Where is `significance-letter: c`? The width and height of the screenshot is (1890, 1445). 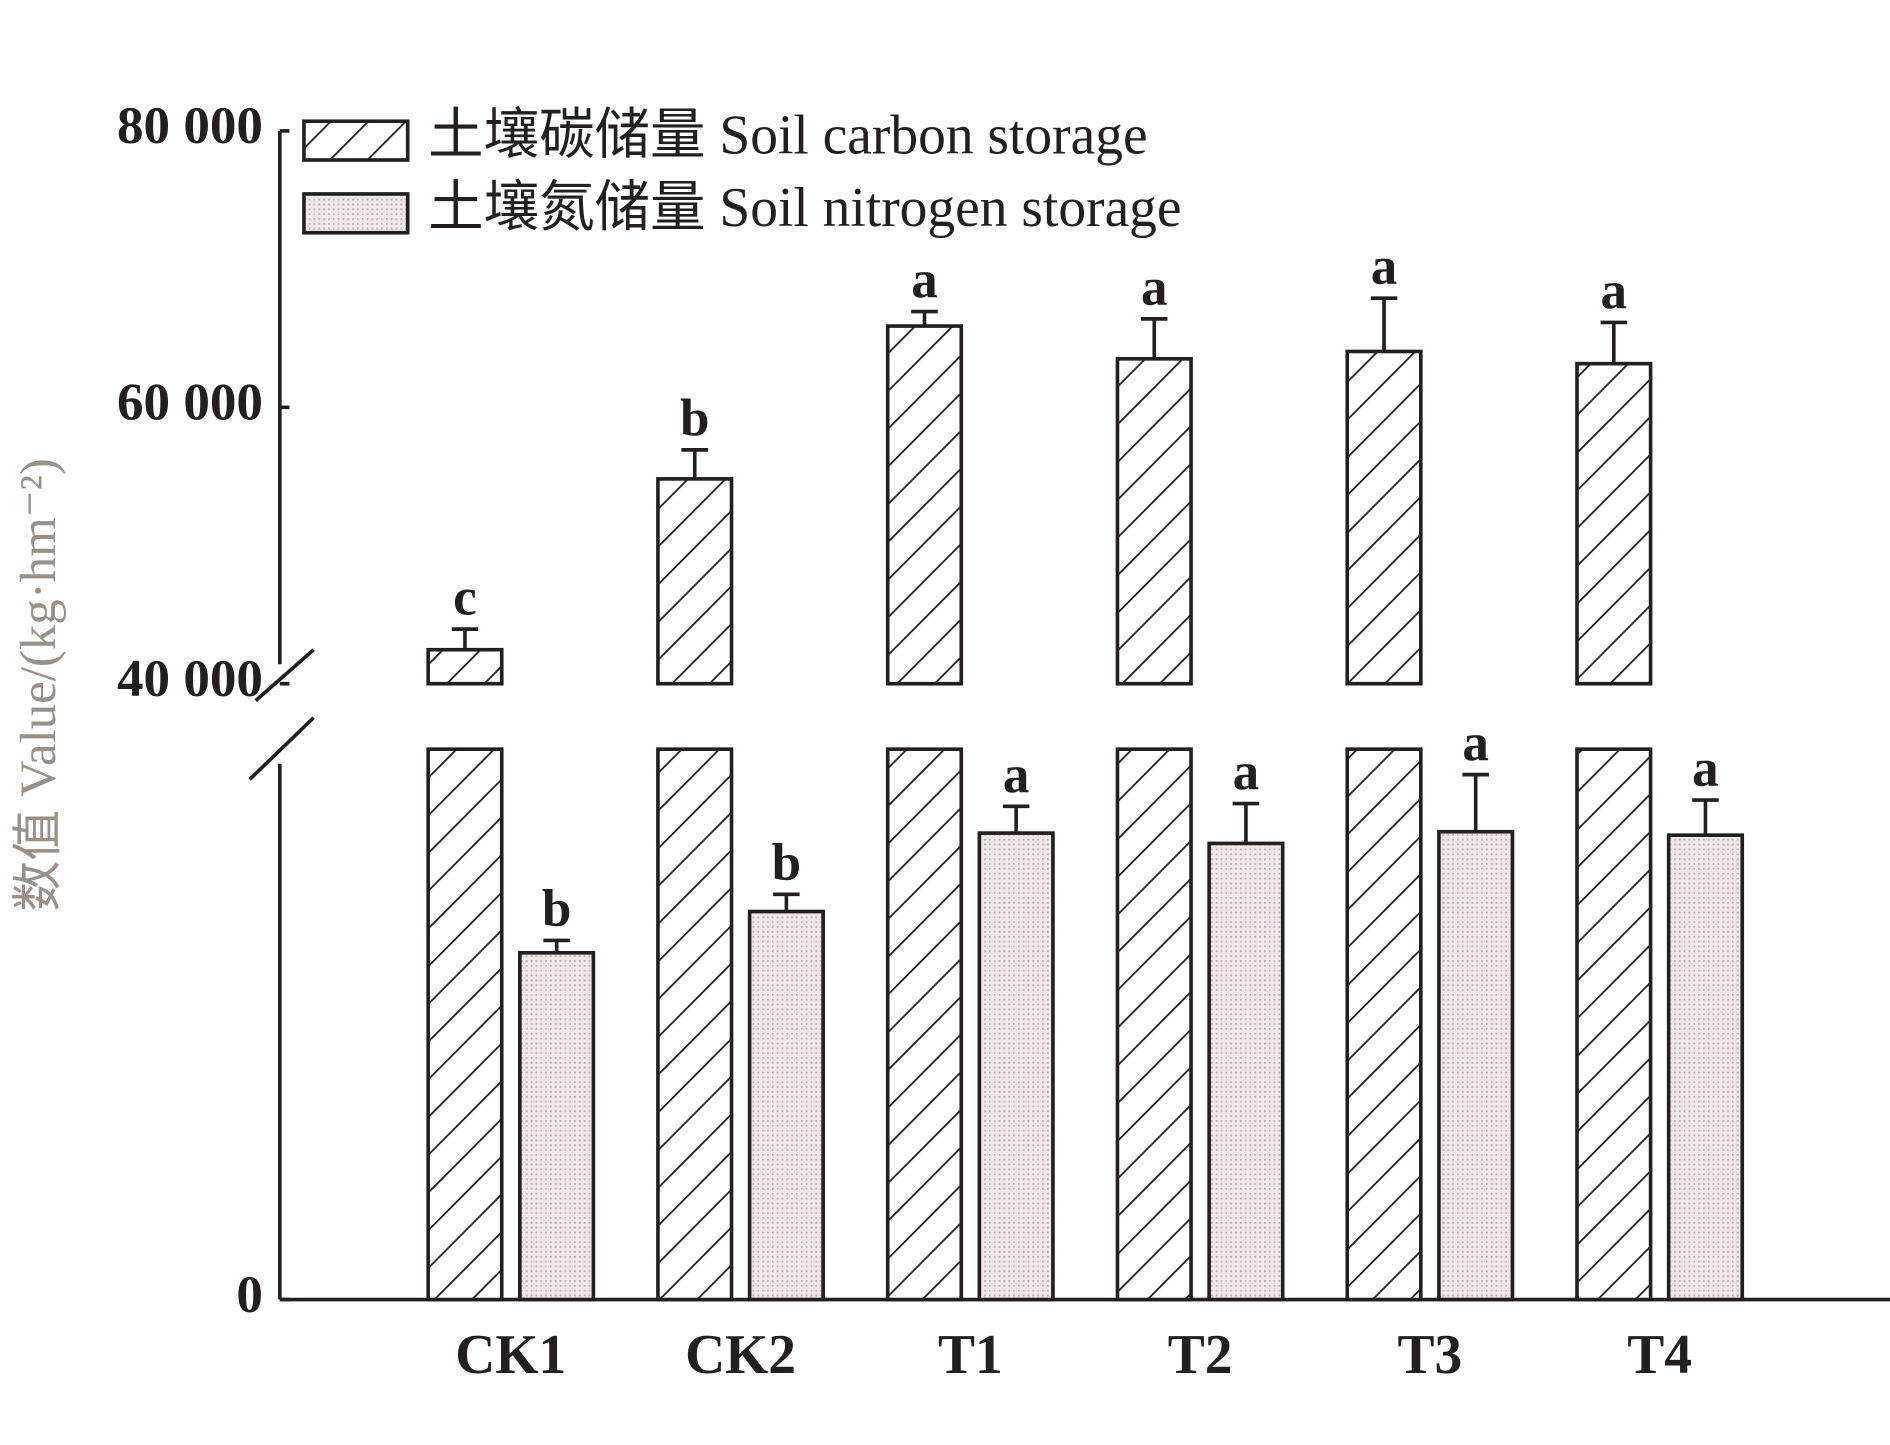
significance-letter: c is located at coordinates (465, 597).